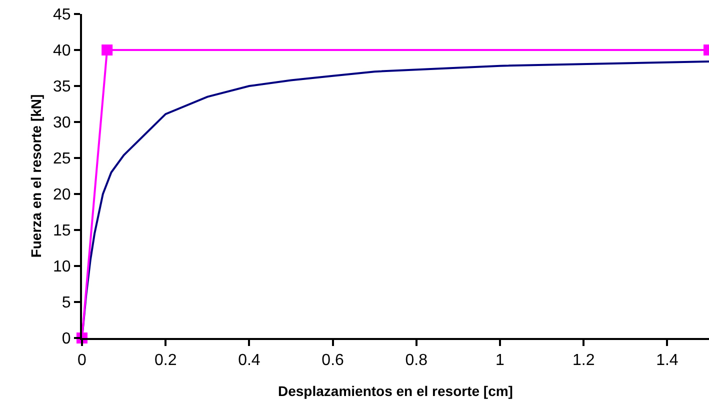 The height and width of the screenshot is (409, 709). Describe the element at coordinates (66, 303) in the screenshot. I see `y-tick-label: 5` at that location.